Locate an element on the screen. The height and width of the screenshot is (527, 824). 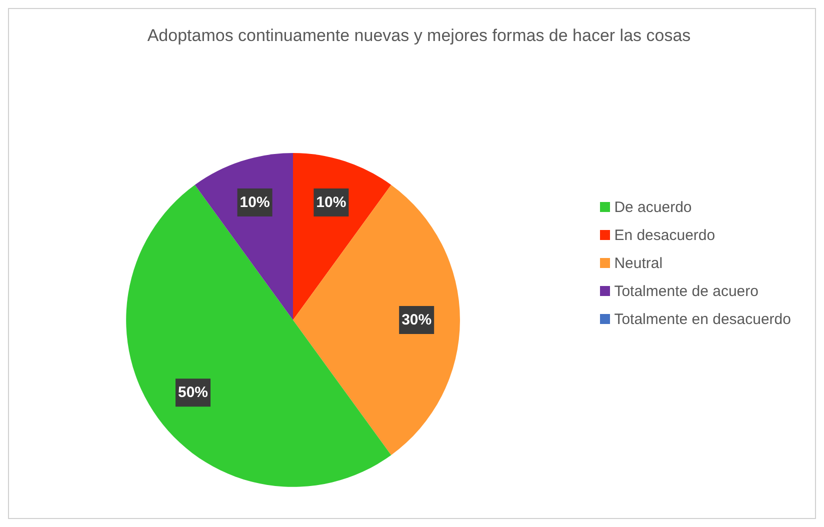
legend-label: Totalmente de acuero is located at coordinates (686, 291).